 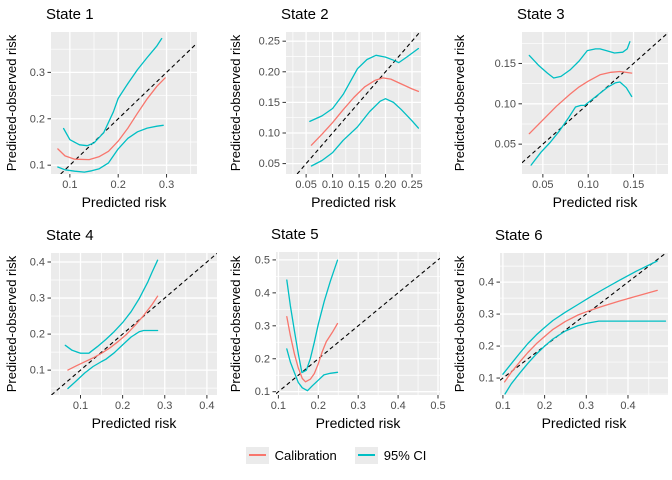 What do you see at coordinates (437, 406) in the screenshot?
I see `x-tick-label: 0.5` at bounding box center [437, 406].